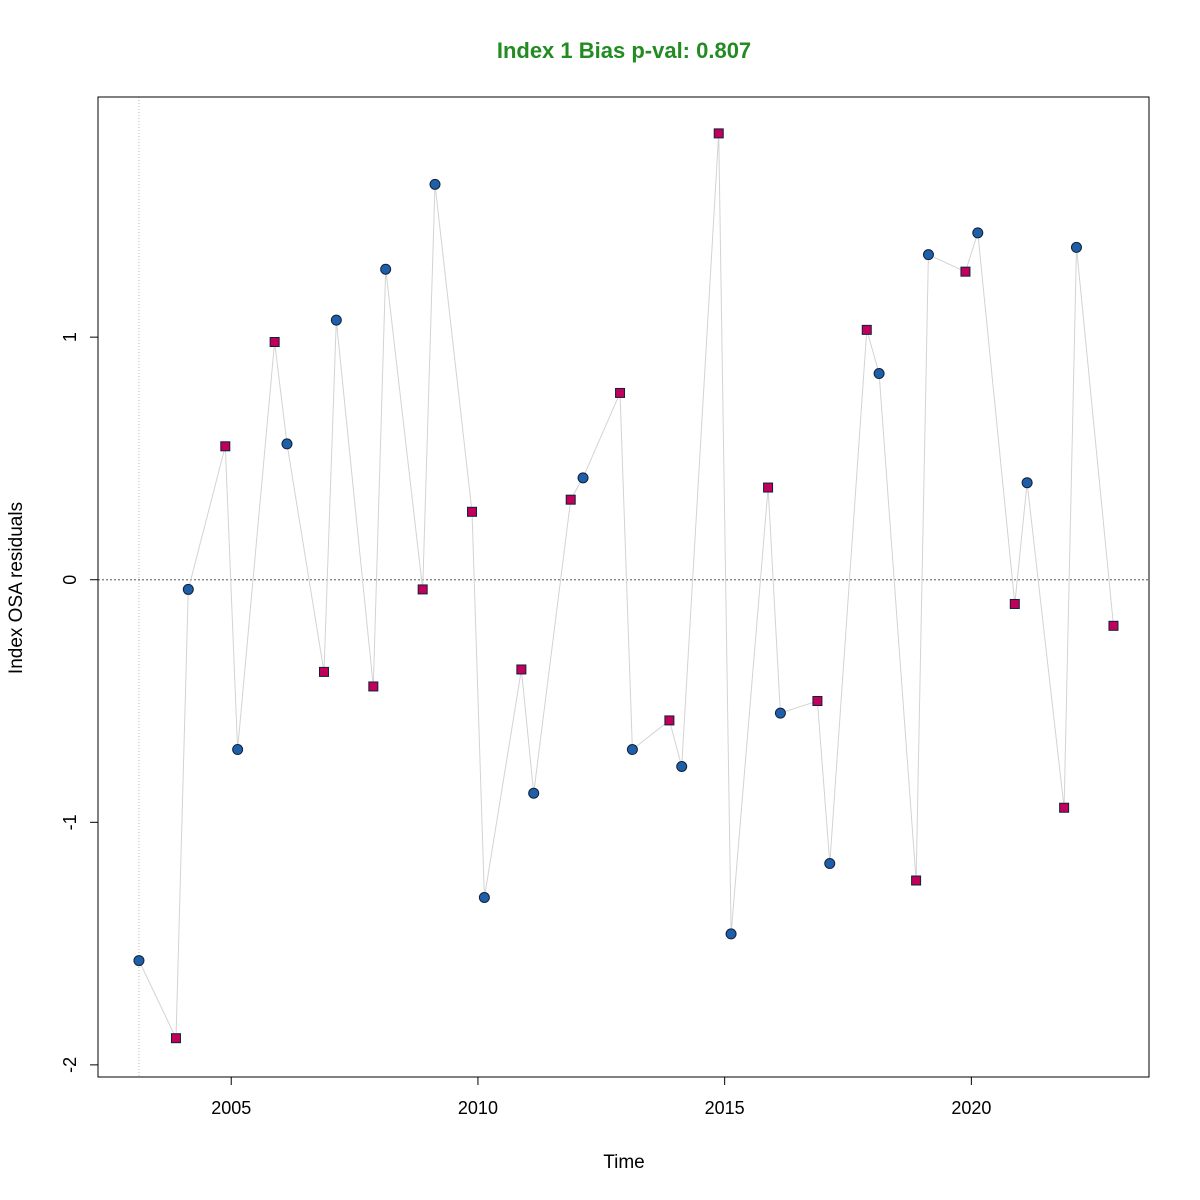 The height and width of the screenshot is (1200, 1200). What do you see at coordinates (971, 1108) in the screenshot?
I see `x-tick-label-2020: 2020` at bounding box center [971, 1108].